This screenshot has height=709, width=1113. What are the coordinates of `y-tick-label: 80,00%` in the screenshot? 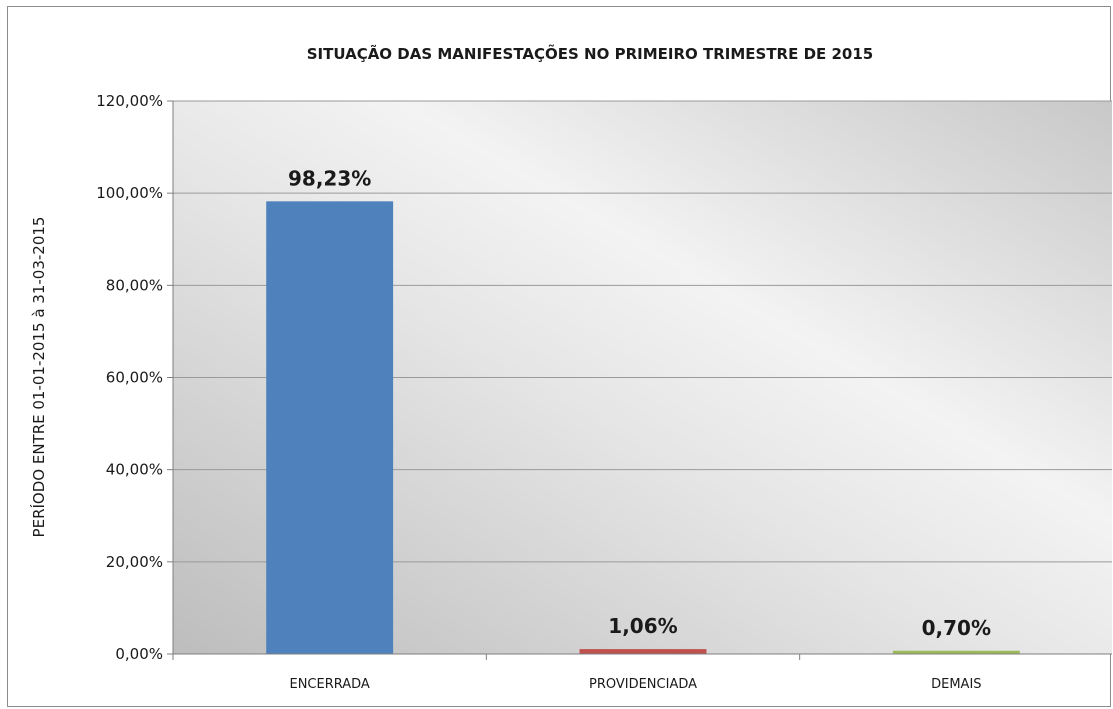 It's located at (134, 285).